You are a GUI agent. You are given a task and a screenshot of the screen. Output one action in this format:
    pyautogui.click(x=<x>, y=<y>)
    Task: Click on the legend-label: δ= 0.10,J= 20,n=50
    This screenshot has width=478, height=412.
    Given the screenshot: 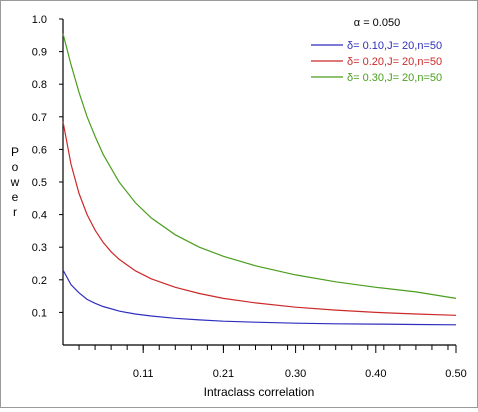 What is the action you would take?
    pyautogui.click(x=394, y=46)
    